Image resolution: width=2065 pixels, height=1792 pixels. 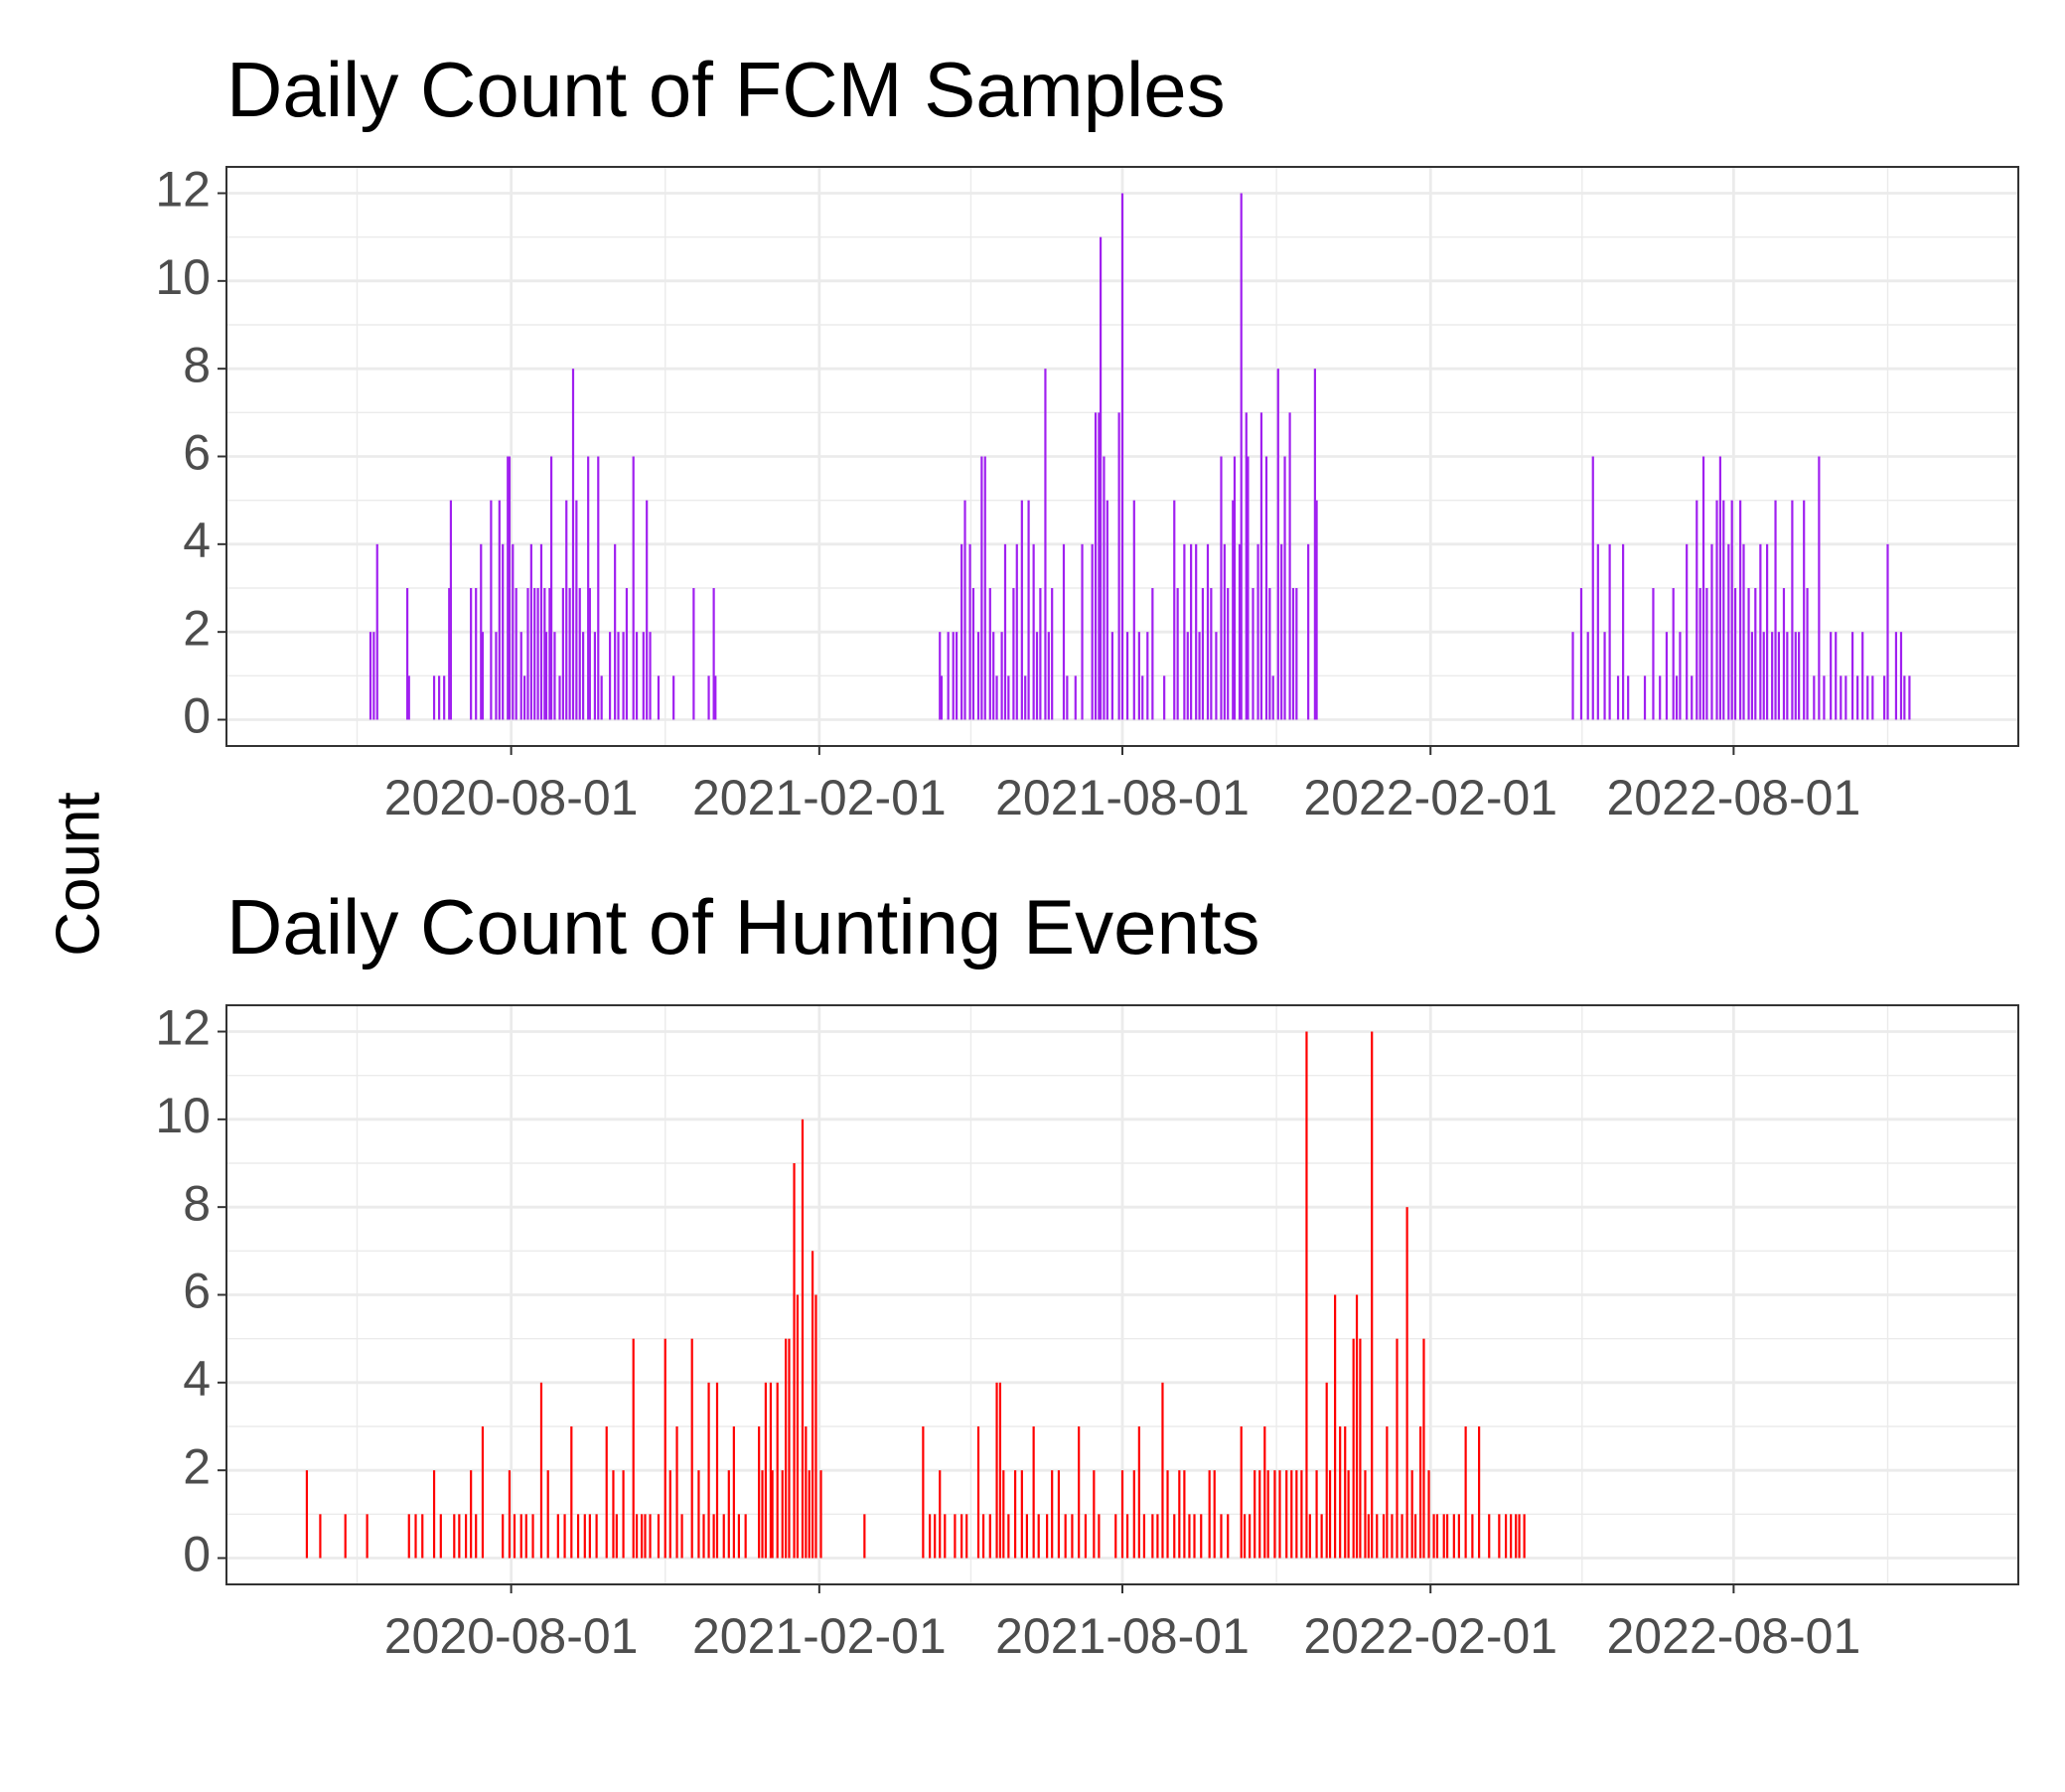 I want to click on y-tick-label: 0, so click(x=197, y=1555).